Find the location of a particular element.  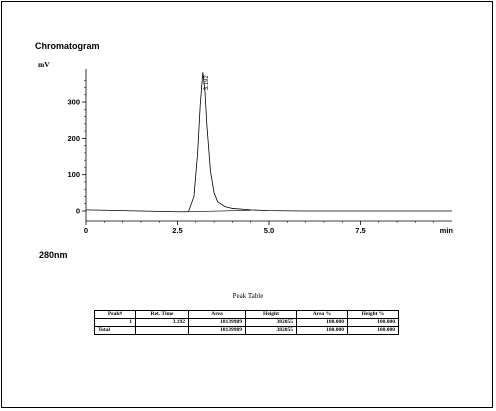

table-row: 1 3.192 10139989 382055 100.000 100.000 is located at coordinates (246, 322).